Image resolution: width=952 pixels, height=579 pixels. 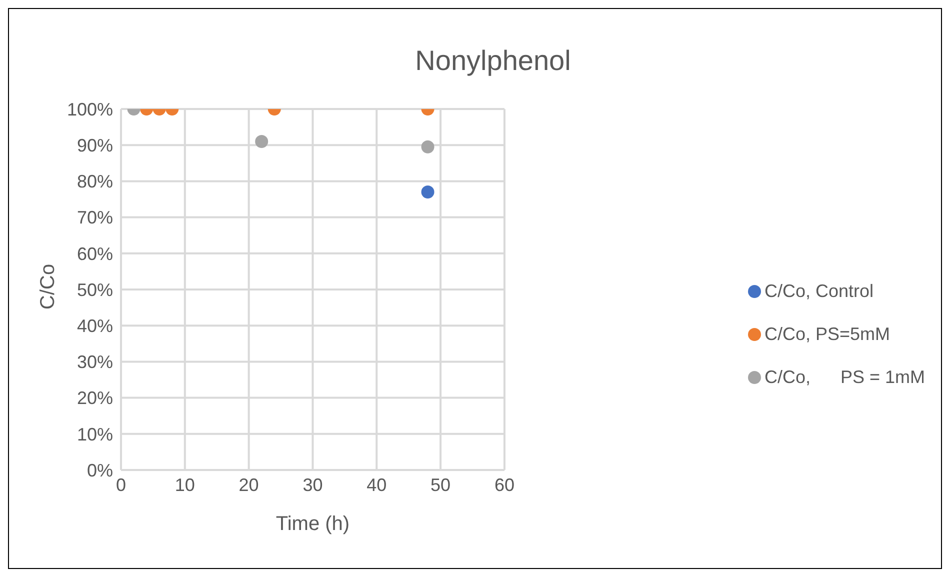 What do you see at coordinates (94, 398) in the screenshot?
I see `y-tick-label: 20%` at bounding box center [94, 398].